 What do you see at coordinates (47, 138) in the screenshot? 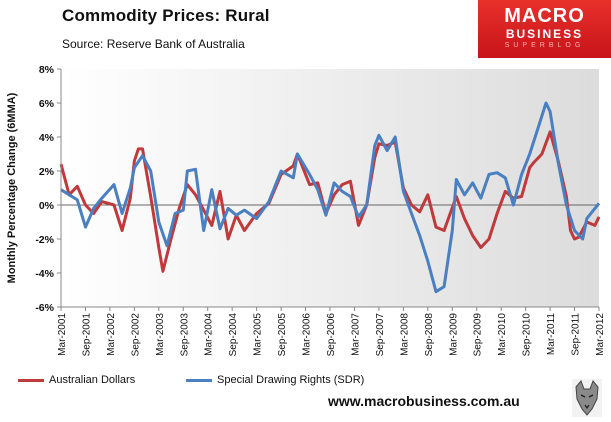
I see `y-tick-label: 4%` at bounding box center [47, 138].